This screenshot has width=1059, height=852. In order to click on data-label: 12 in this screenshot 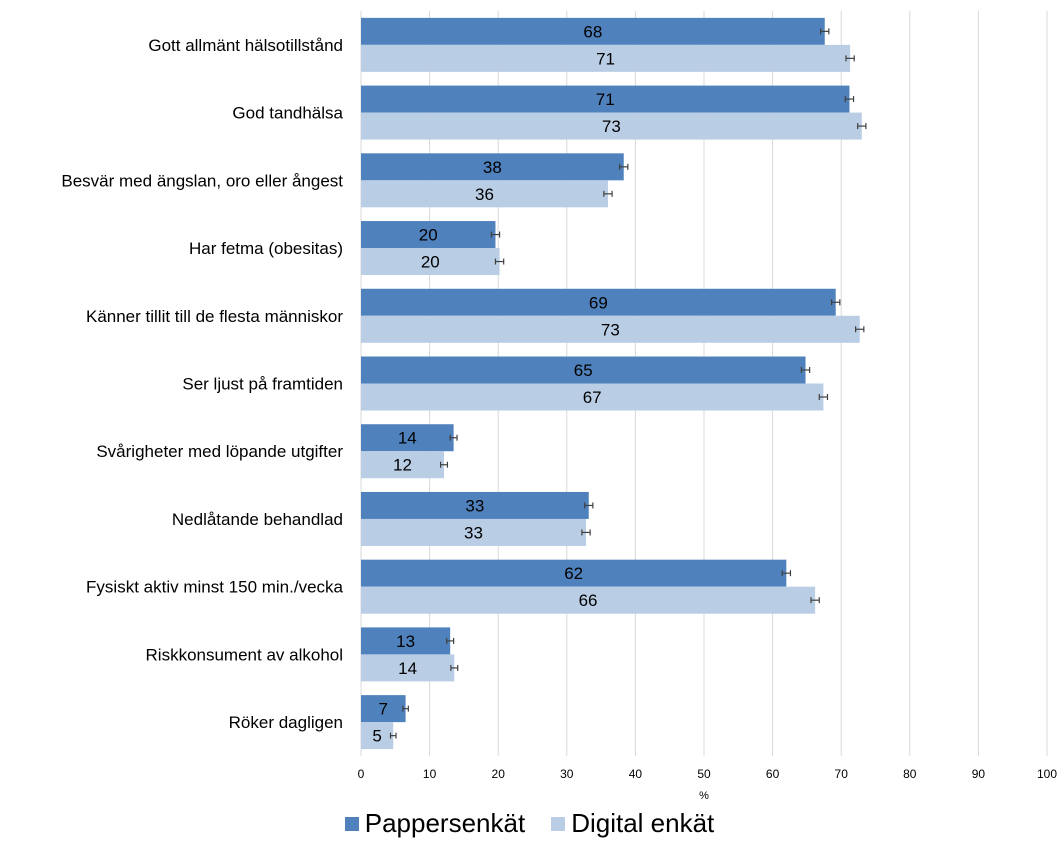, I will do `click(402, 465)`.